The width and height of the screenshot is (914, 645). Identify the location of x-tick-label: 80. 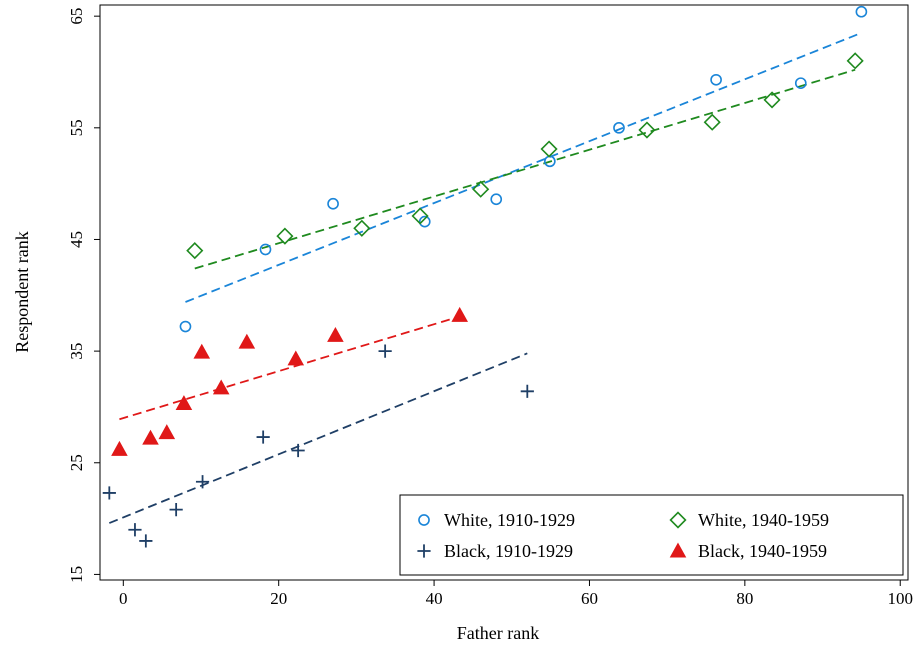
(744, 598).